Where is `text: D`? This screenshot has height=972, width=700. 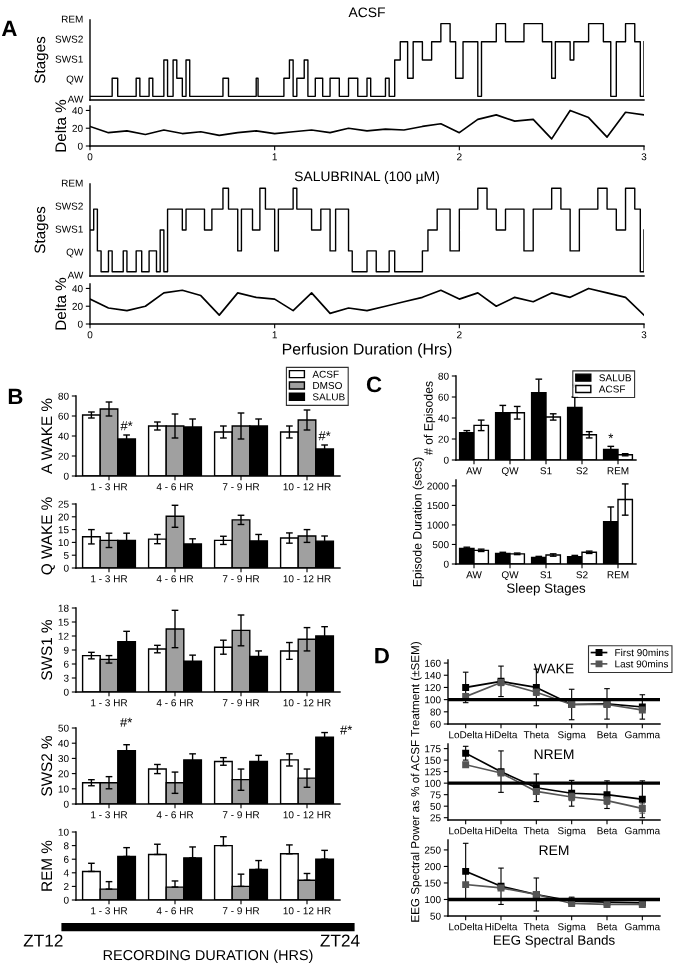 text: D is located at coordinates (382, 656).